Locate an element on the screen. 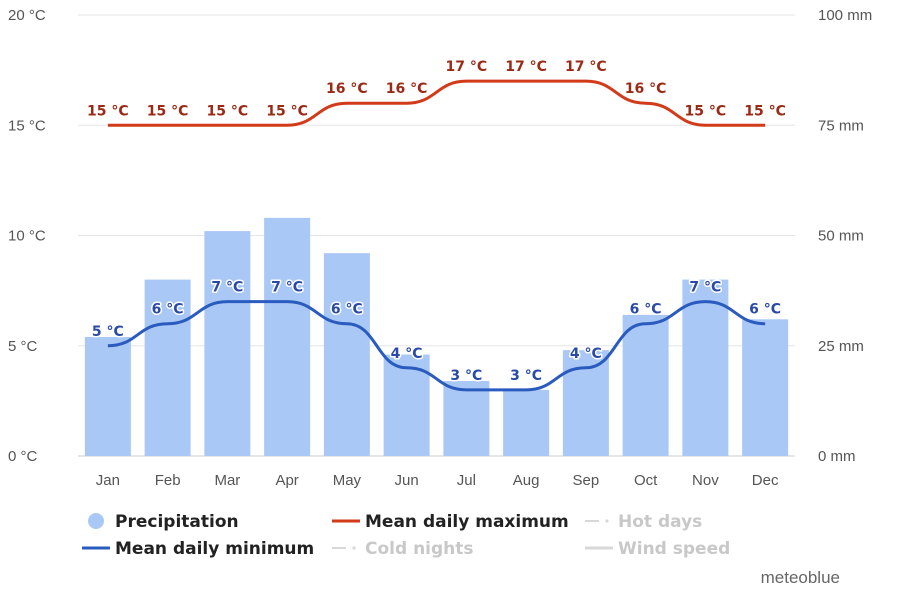 The image size is (900, 600). x-tick-label: Jan is located at coordinates (108, 480).